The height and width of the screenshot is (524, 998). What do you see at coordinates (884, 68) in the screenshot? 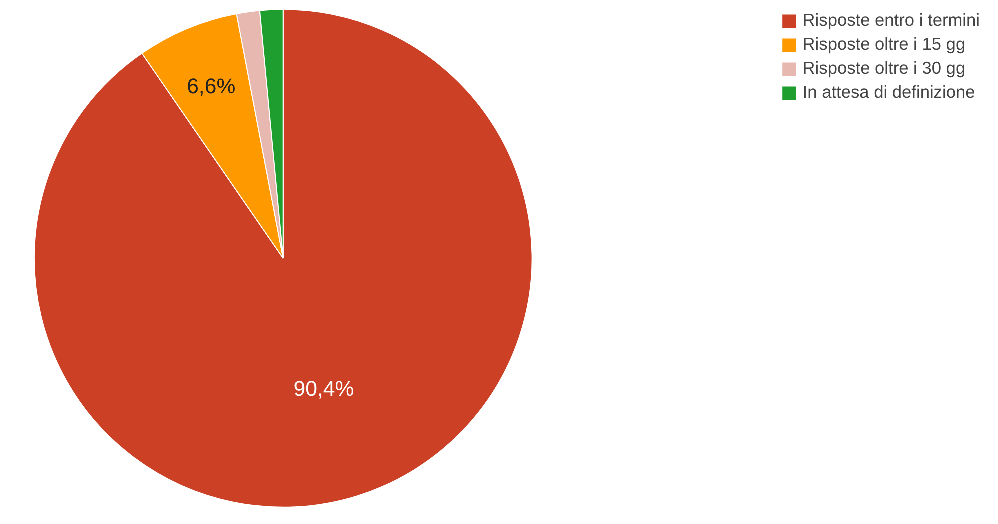
I see `legend-label: Risposte oltre i 30 gg` at bounding box center [884, 68].